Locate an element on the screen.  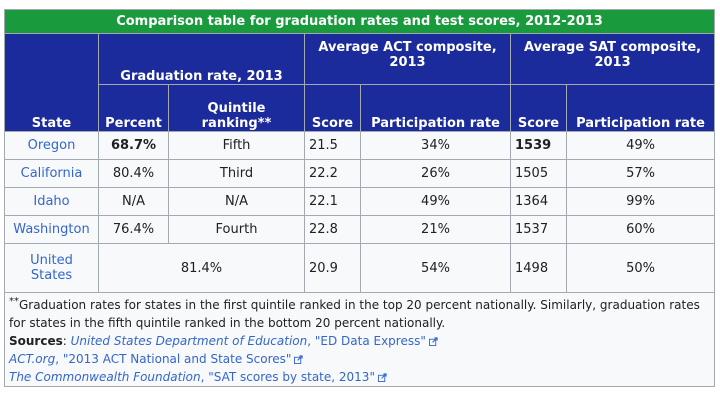
header-percent: Percent is located at coordinates (133, 108).